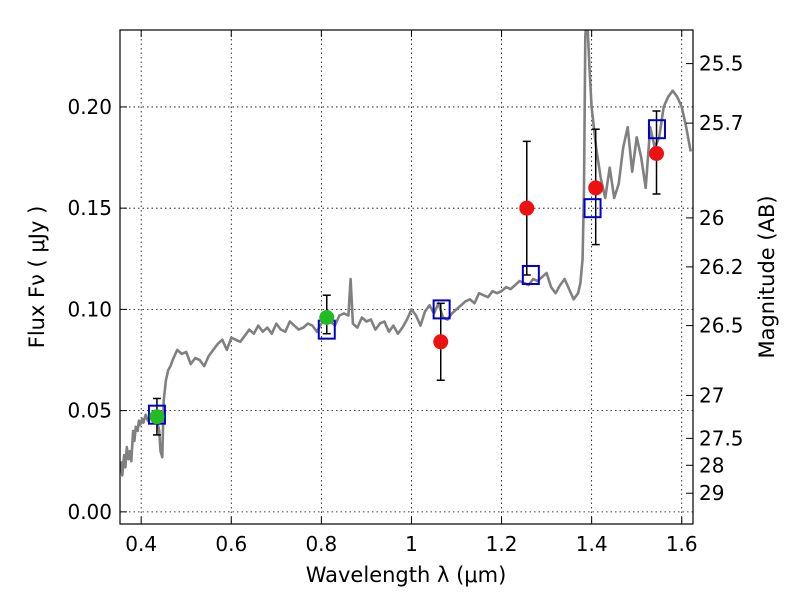 Image resolution: width=800 pixels, height=600 pixels. What do you see at coordinates (721, 123) in the screenshot?
I see `magnitude-tick-label: 25.7` at bounding box center [721, 123].